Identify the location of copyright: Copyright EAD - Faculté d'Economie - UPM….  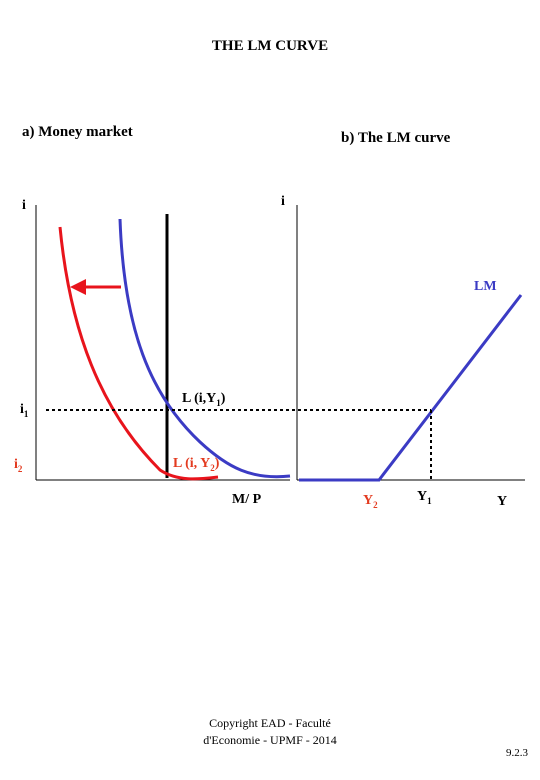
(270, 732).